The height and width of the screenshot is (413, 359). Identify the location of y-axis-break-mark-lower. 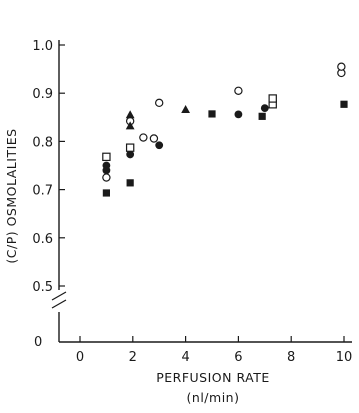
(59, 304).